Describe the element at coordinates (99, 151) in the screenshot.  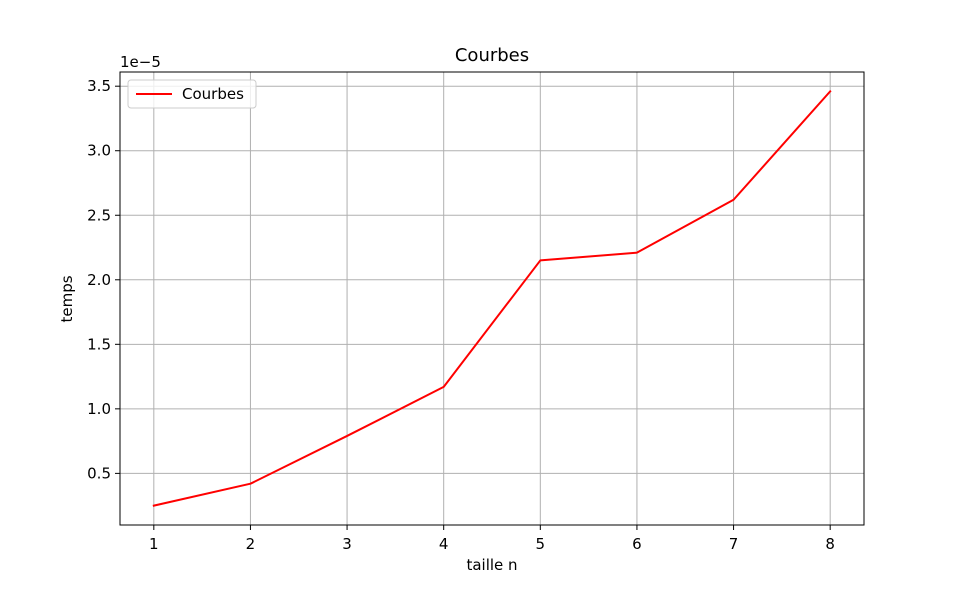
I see `y-tick-label: 3.0` at that location.